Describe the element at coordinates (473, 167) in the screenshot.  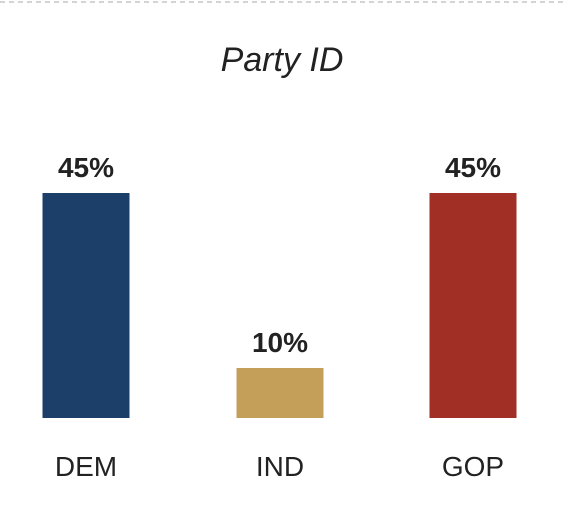
I see `value-label-gop: 45%` at that location.